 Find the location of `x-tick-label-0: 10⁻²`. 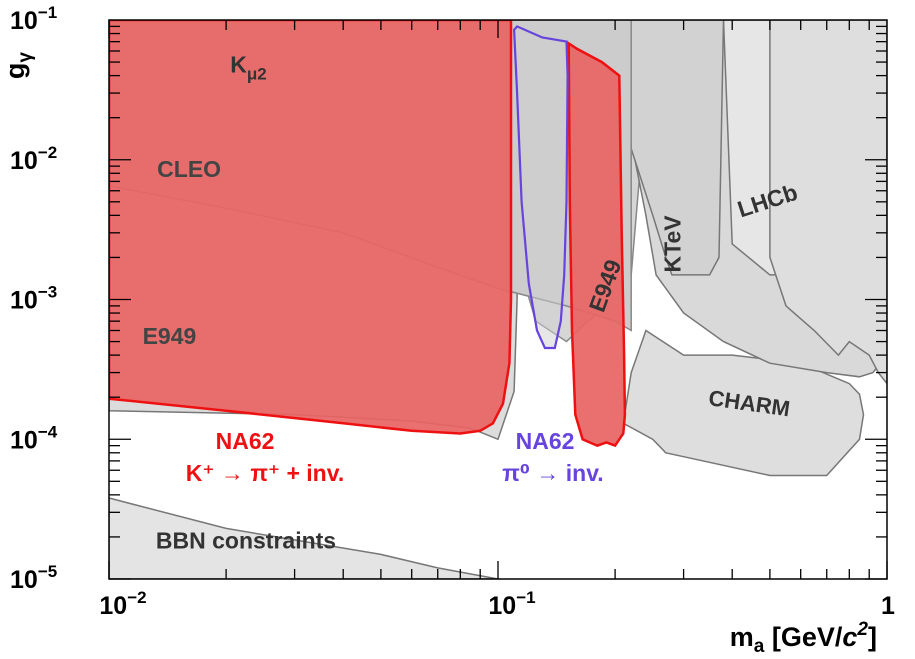

x-tick-label-0: 10⁻² is located at coordinates (122, 604).